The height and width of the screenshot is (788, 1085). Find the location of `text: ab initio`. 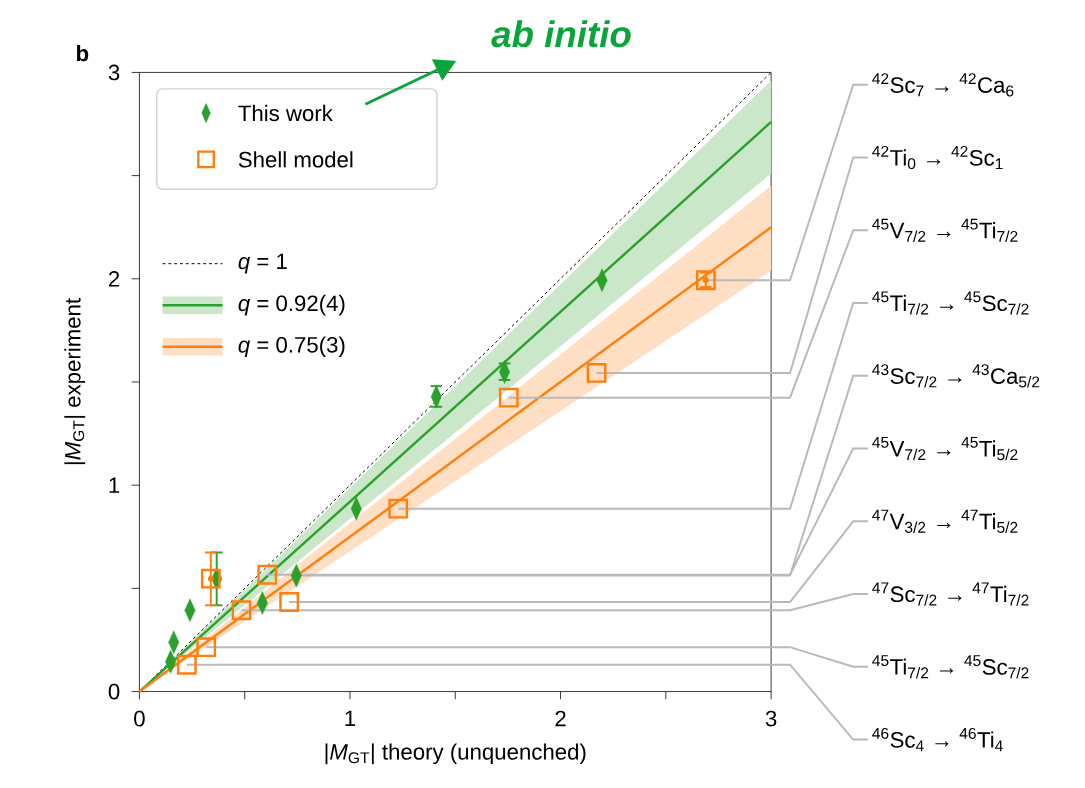

text: ab initio is located at coordinates (561, 34).